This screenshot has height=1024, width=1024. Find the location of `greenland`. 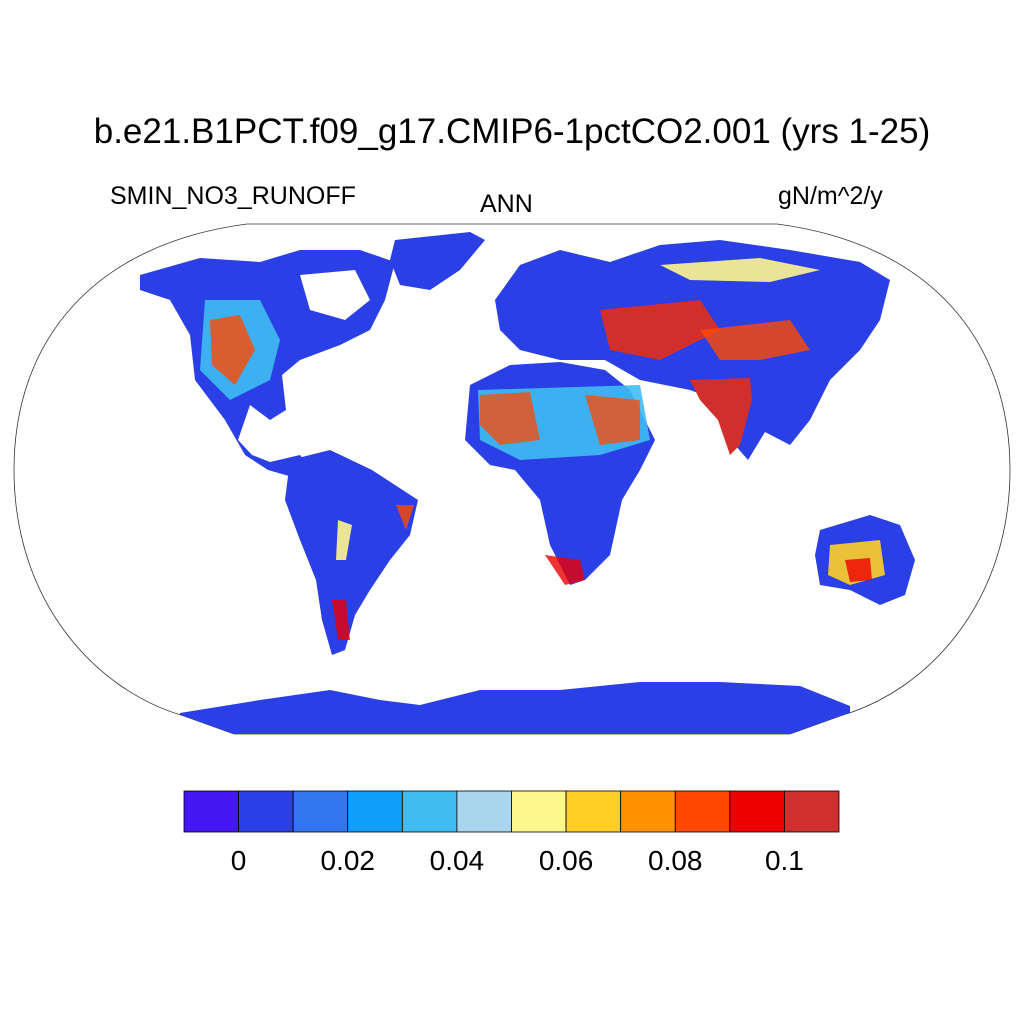

greenland is located at coordinates (437, 261).